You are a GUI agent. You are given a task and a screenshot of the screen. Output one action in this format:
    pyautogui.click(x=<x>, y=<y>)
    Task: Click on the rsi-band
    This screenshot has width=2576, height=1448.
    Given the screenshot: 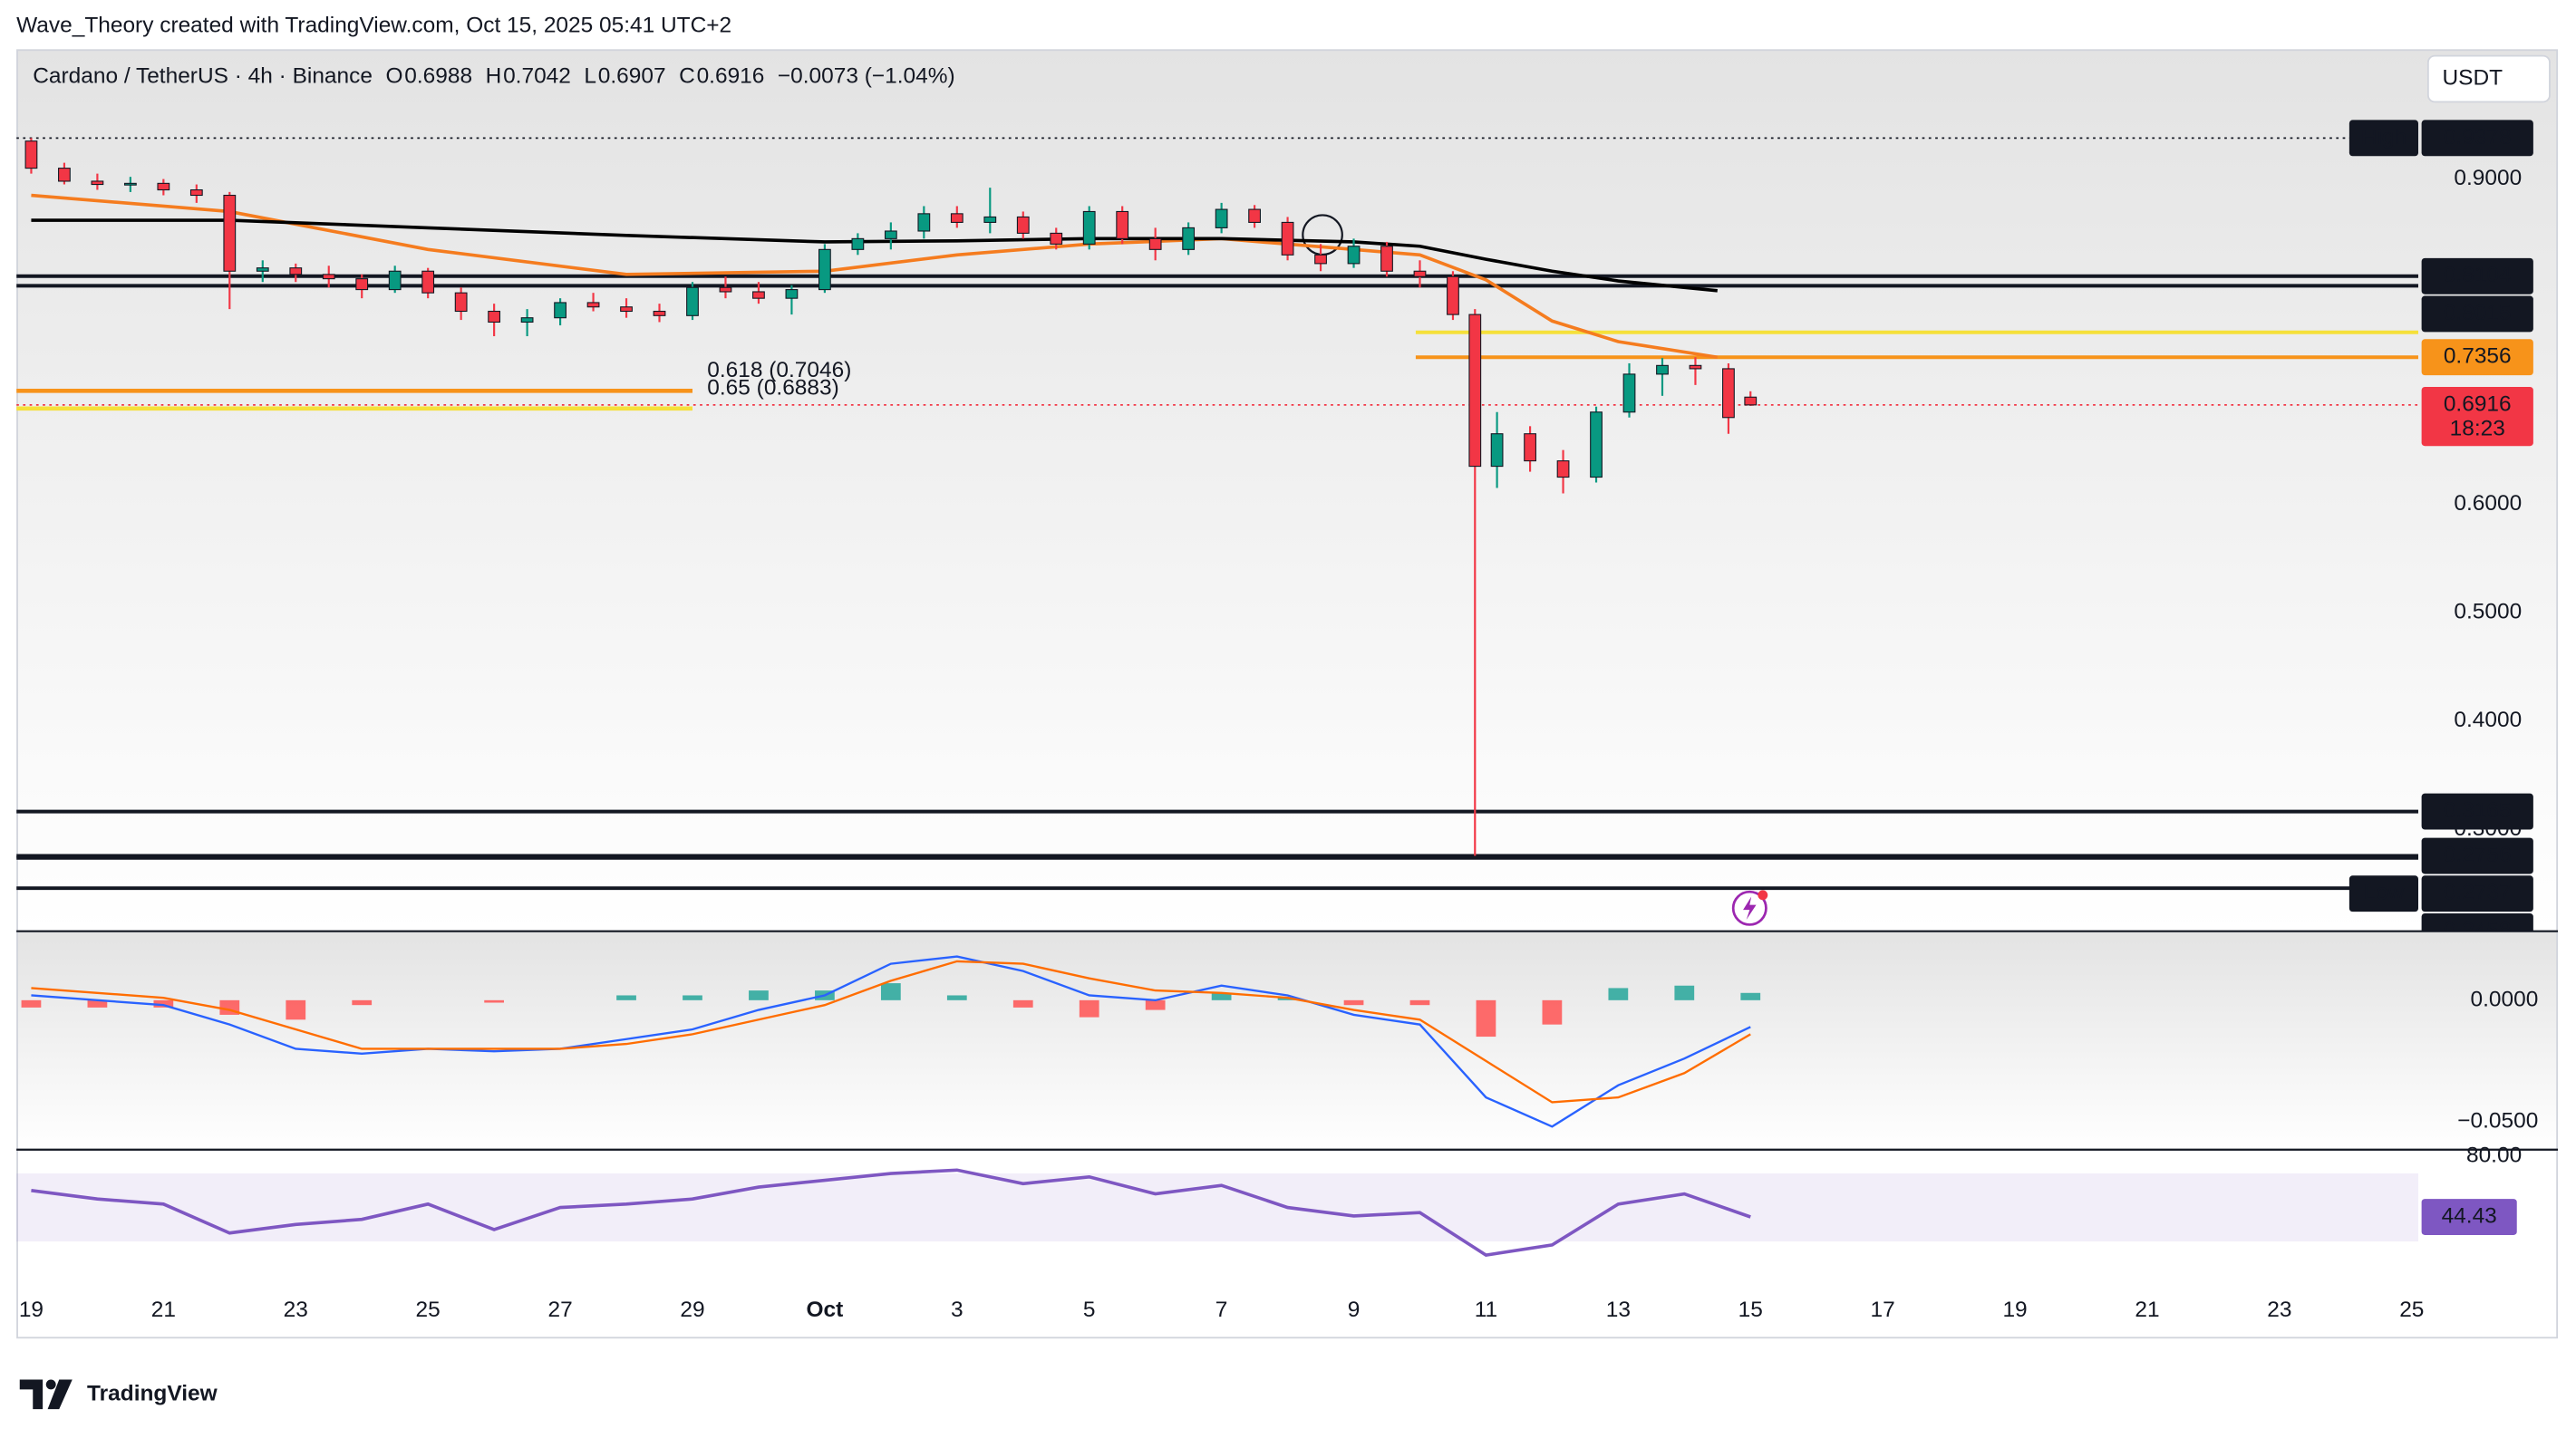 What is the action you would take?
    pyautogui.click(x=1217, y=1207)
    